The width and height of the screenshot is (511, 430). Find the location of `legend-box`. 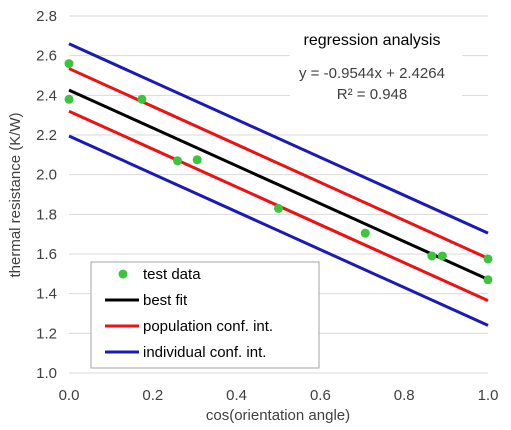

legend-box is located at coordinates (205, 315).